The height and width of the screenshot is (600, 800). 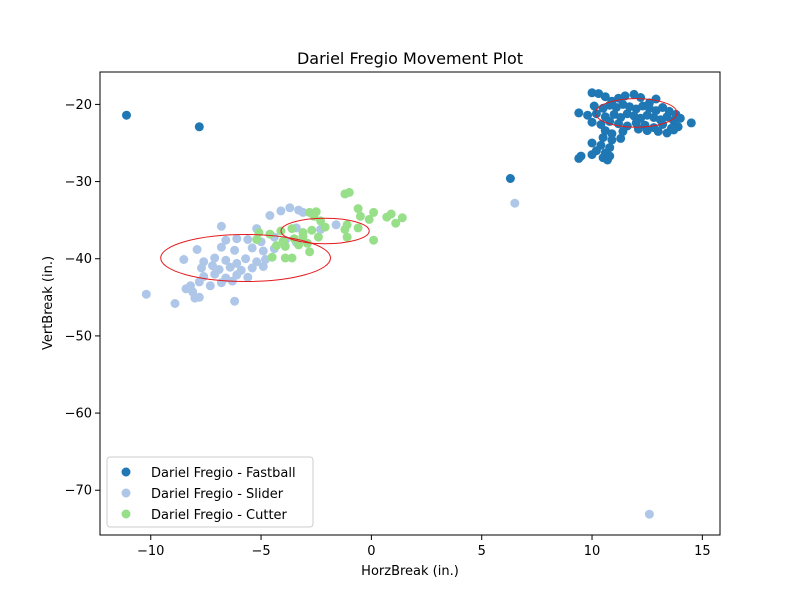 I want to click on slider-ellipse, so click(x=246, y=258).